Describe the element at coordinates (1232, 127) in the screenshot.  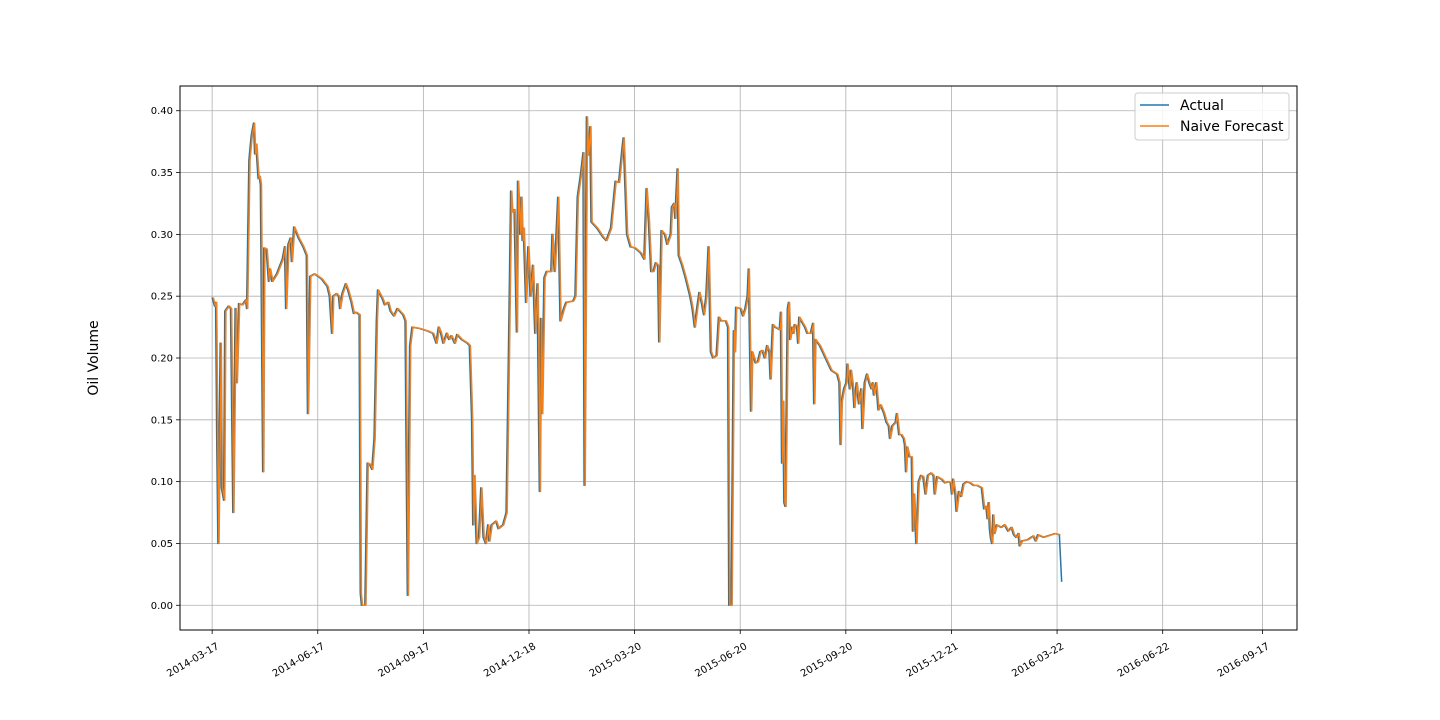
I see `legend-forecast-label: Naive Forecast` at that location.